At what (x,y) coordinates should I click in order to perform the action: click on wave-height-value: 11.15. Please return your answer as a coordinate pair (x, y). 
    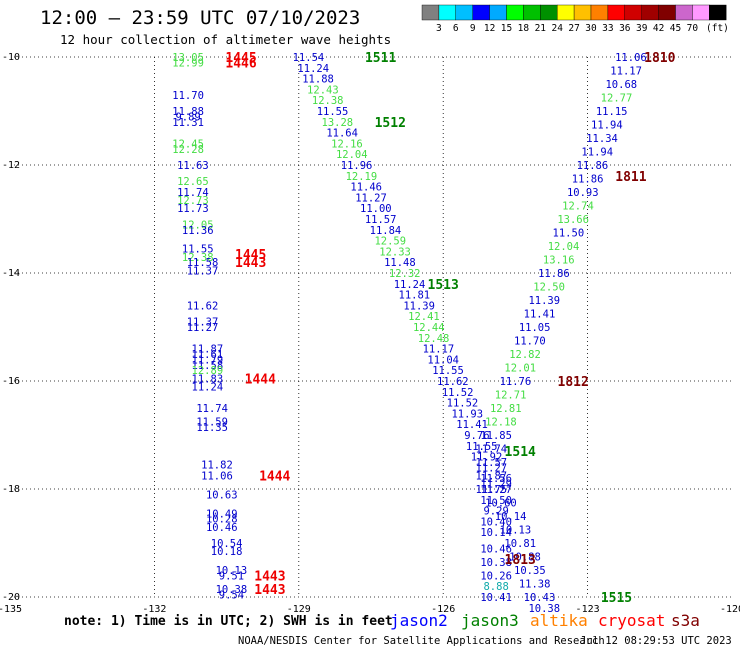
    Looking at the image, I should click on (612, 112).